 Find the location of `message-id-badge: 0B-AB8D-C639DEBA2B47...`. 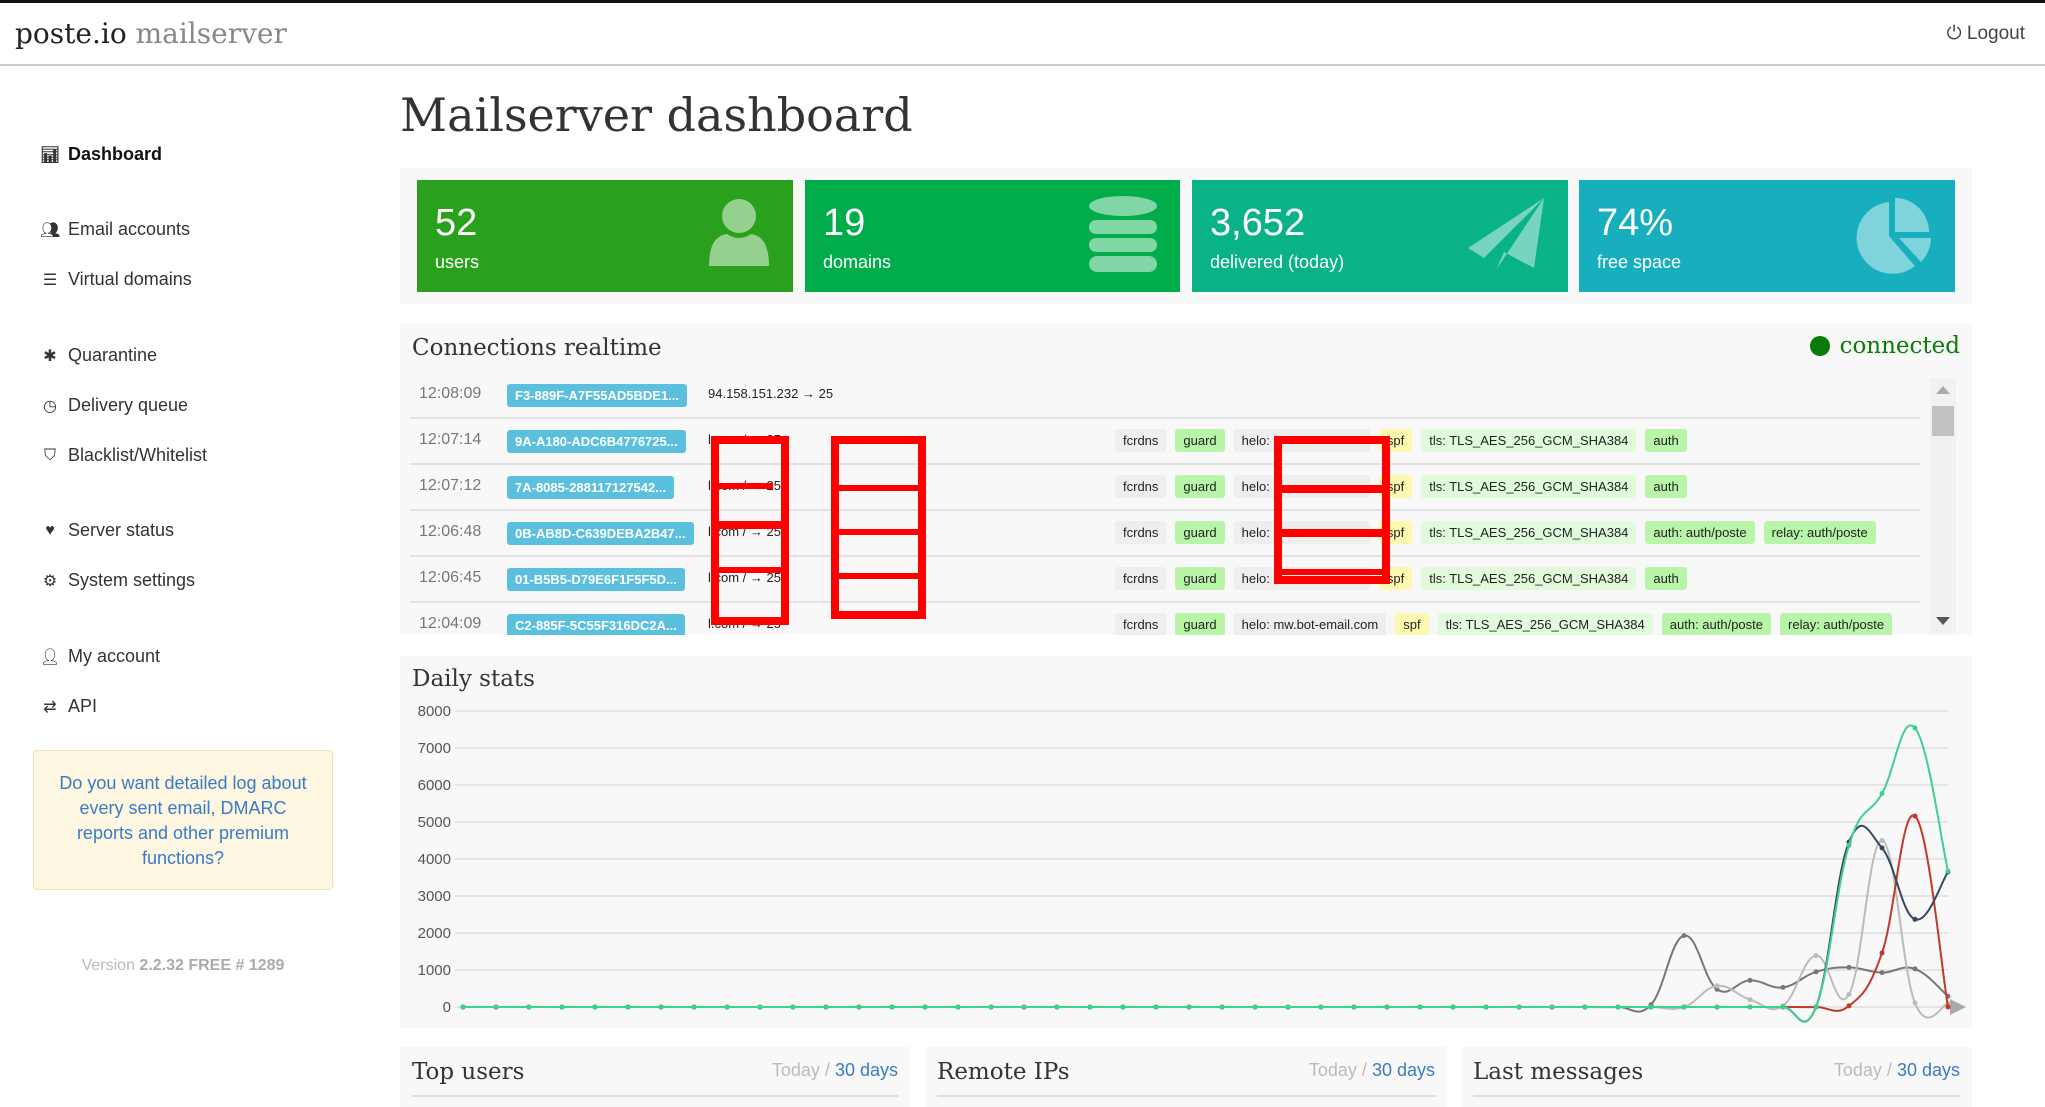

message-id-badge: 0B-AB8D-C639DEBA2B47... is located at coordinates (600, 533).